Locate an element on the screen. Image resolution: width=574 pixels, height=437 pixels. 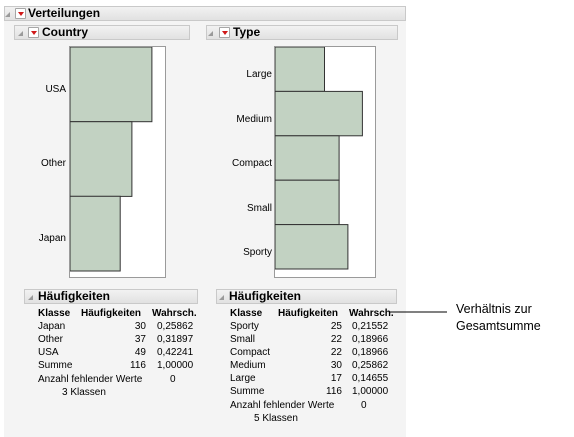
table-cell: 25 is located at coordinates (336, 326).